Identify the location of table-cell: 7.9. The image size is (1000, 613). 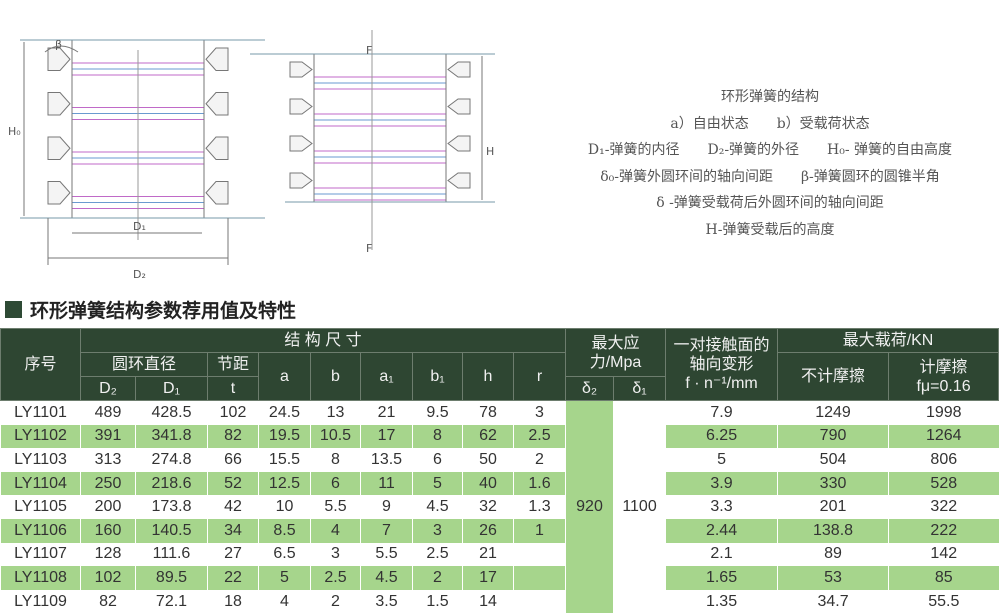
(721, 412).